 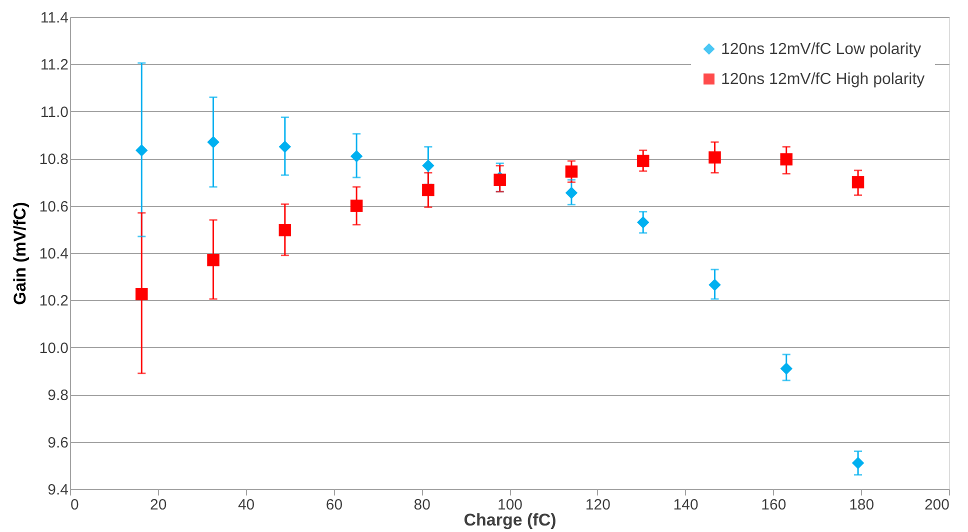 What do you see at coordinates (53, 159) in the screenshot?
I see `y-tick-label: 10.8` at bounding box center [53, 159].